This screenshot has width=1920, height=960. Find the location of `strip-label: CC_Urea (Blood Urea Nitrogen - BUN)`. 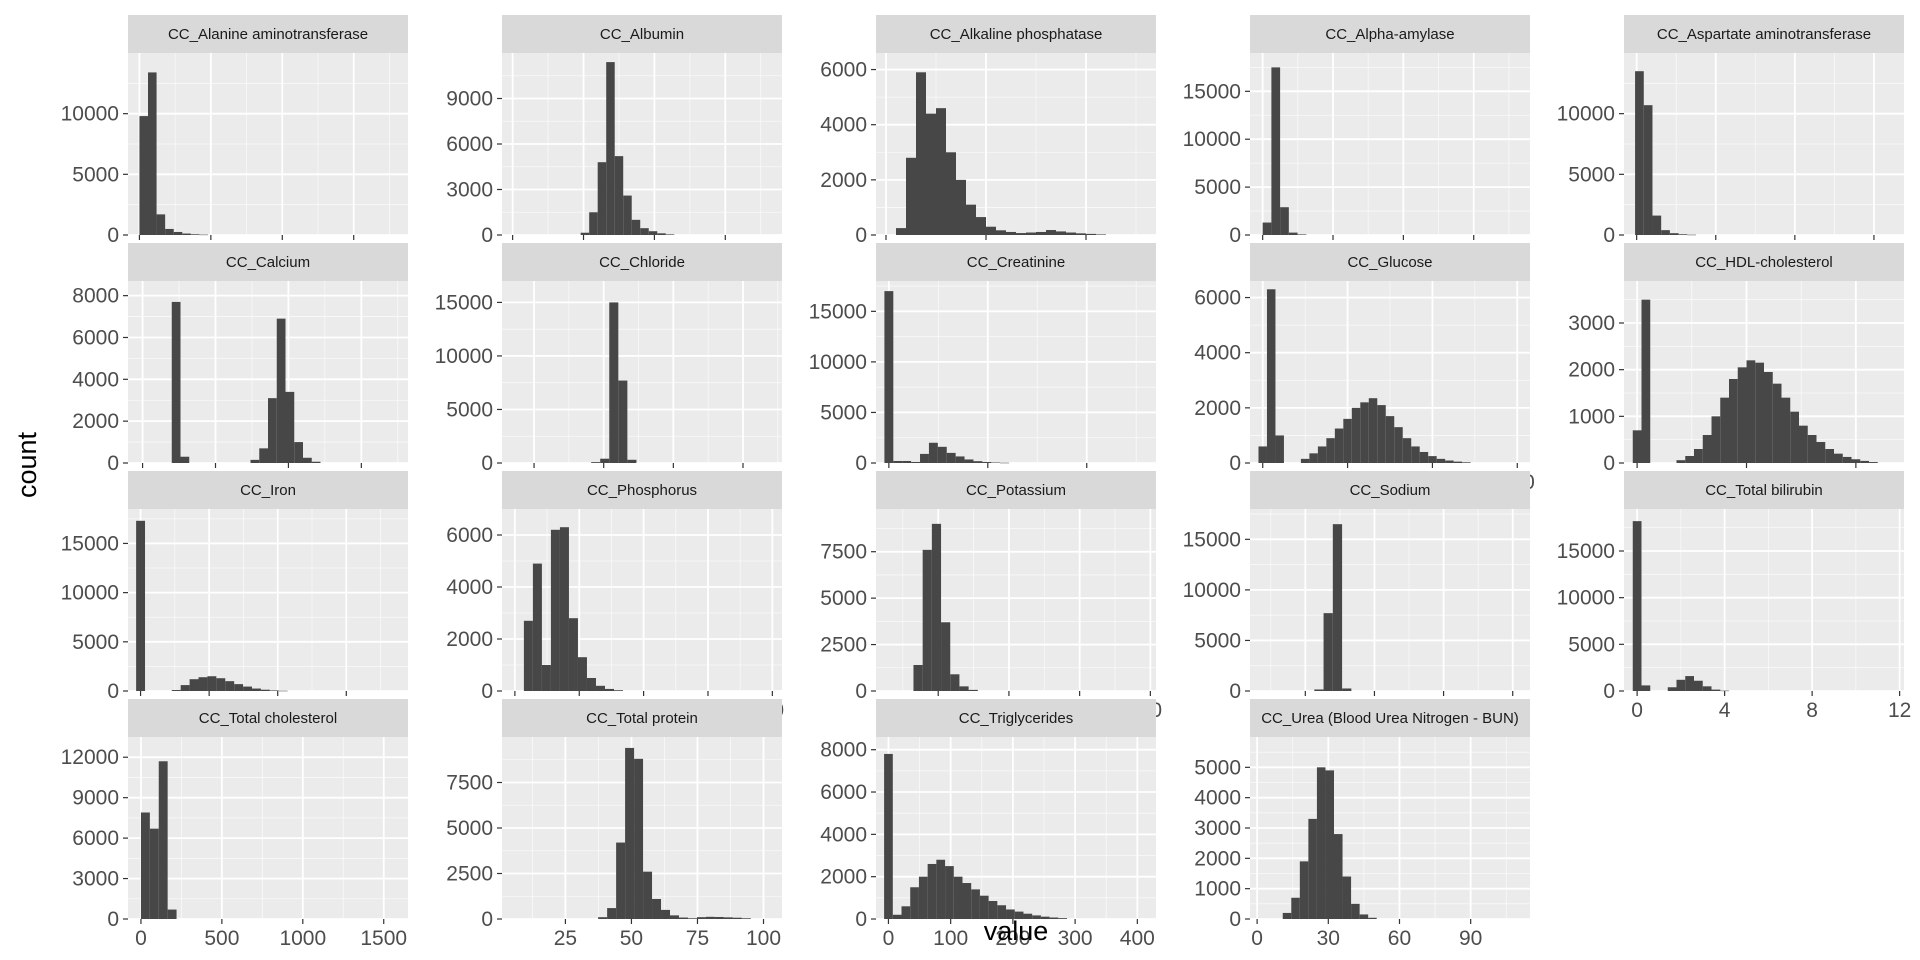

strip-label: CC_Urea (Blood Urea Nitrogen - BUN) is located at coordinates (1390, 718).